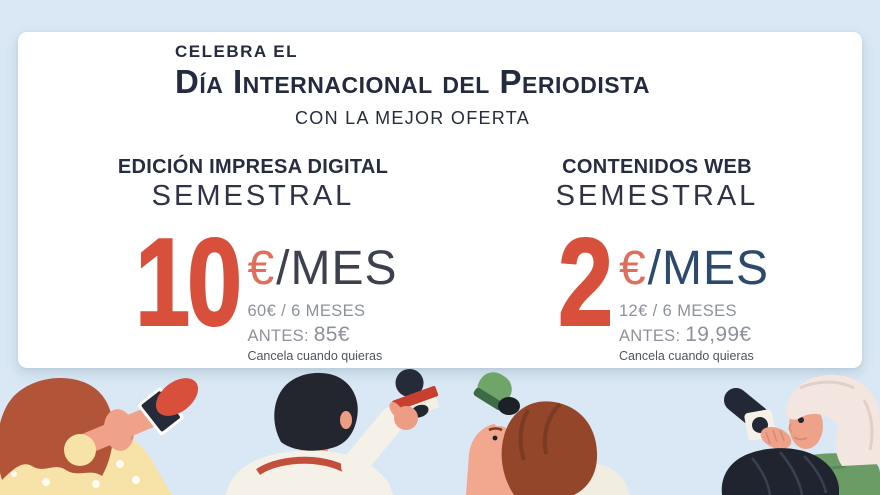 The width and height of the screenshot is (880, 495). What do you see at coordinates (177, 397) in the screenshot?
I see `red-microphone-icon` at bounding box center [177, 397].